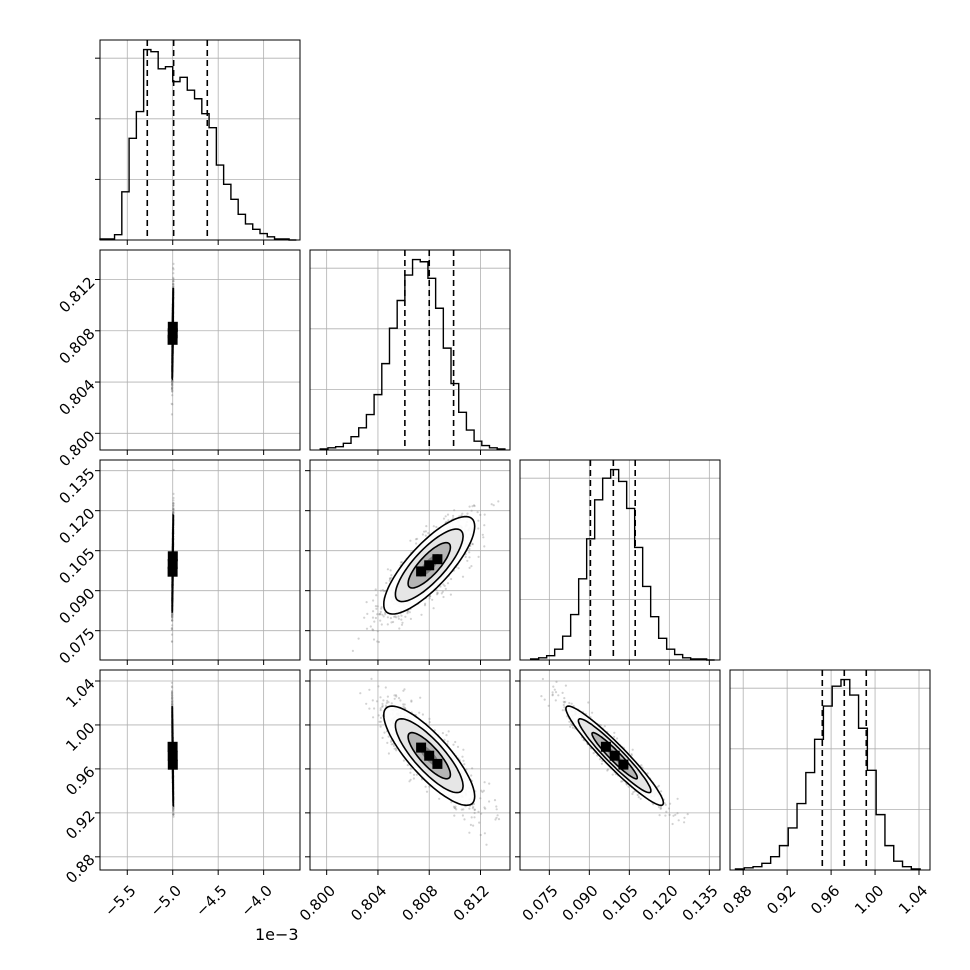 This screenshot has width=970, height=970. What do you see at coordinates (198, 144) in the screenshot?
I see `histogram-step-line` at bounding box center [198, 144].